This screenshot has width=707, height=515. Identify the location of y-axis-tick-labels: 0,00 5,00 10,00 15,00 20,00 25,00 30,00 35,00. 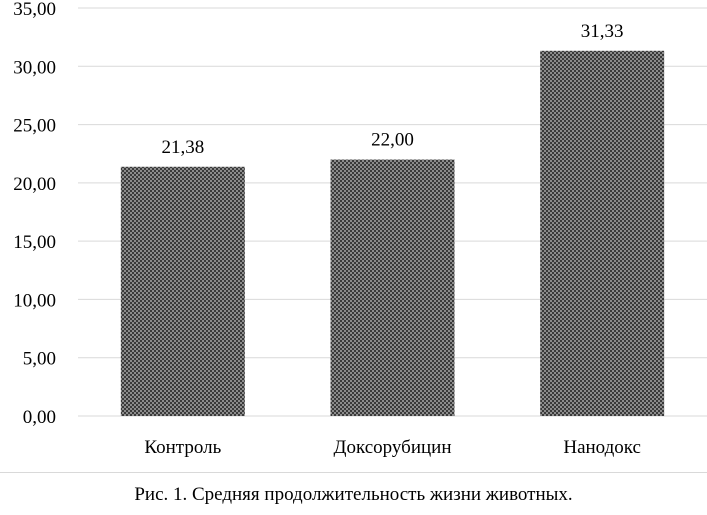
(34, 214).